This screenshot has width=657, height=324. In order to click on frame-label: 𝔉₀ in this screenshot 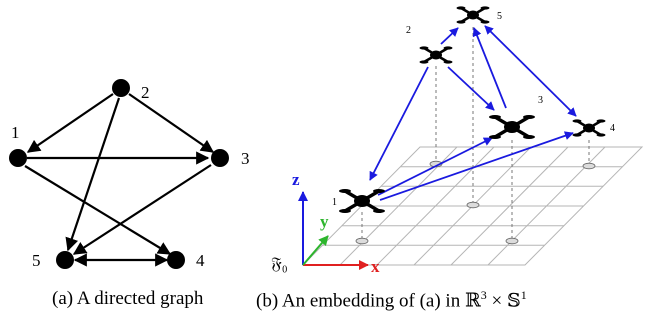, I will do `click(279, 263)`.